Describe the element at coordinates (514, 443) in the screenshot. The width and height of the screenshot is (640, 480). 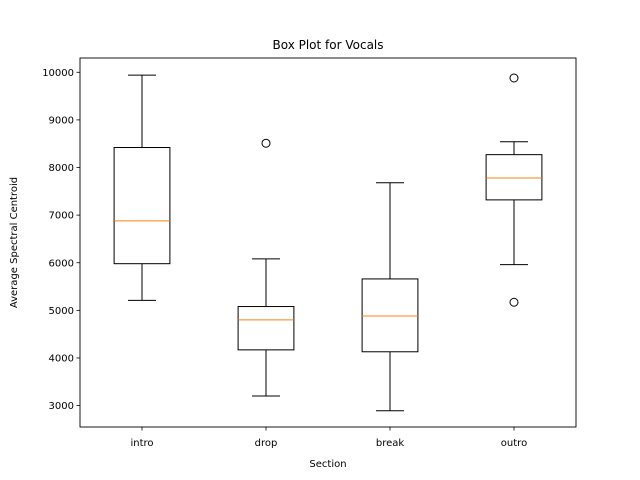
I see `x-tick-label: outro` at that location.